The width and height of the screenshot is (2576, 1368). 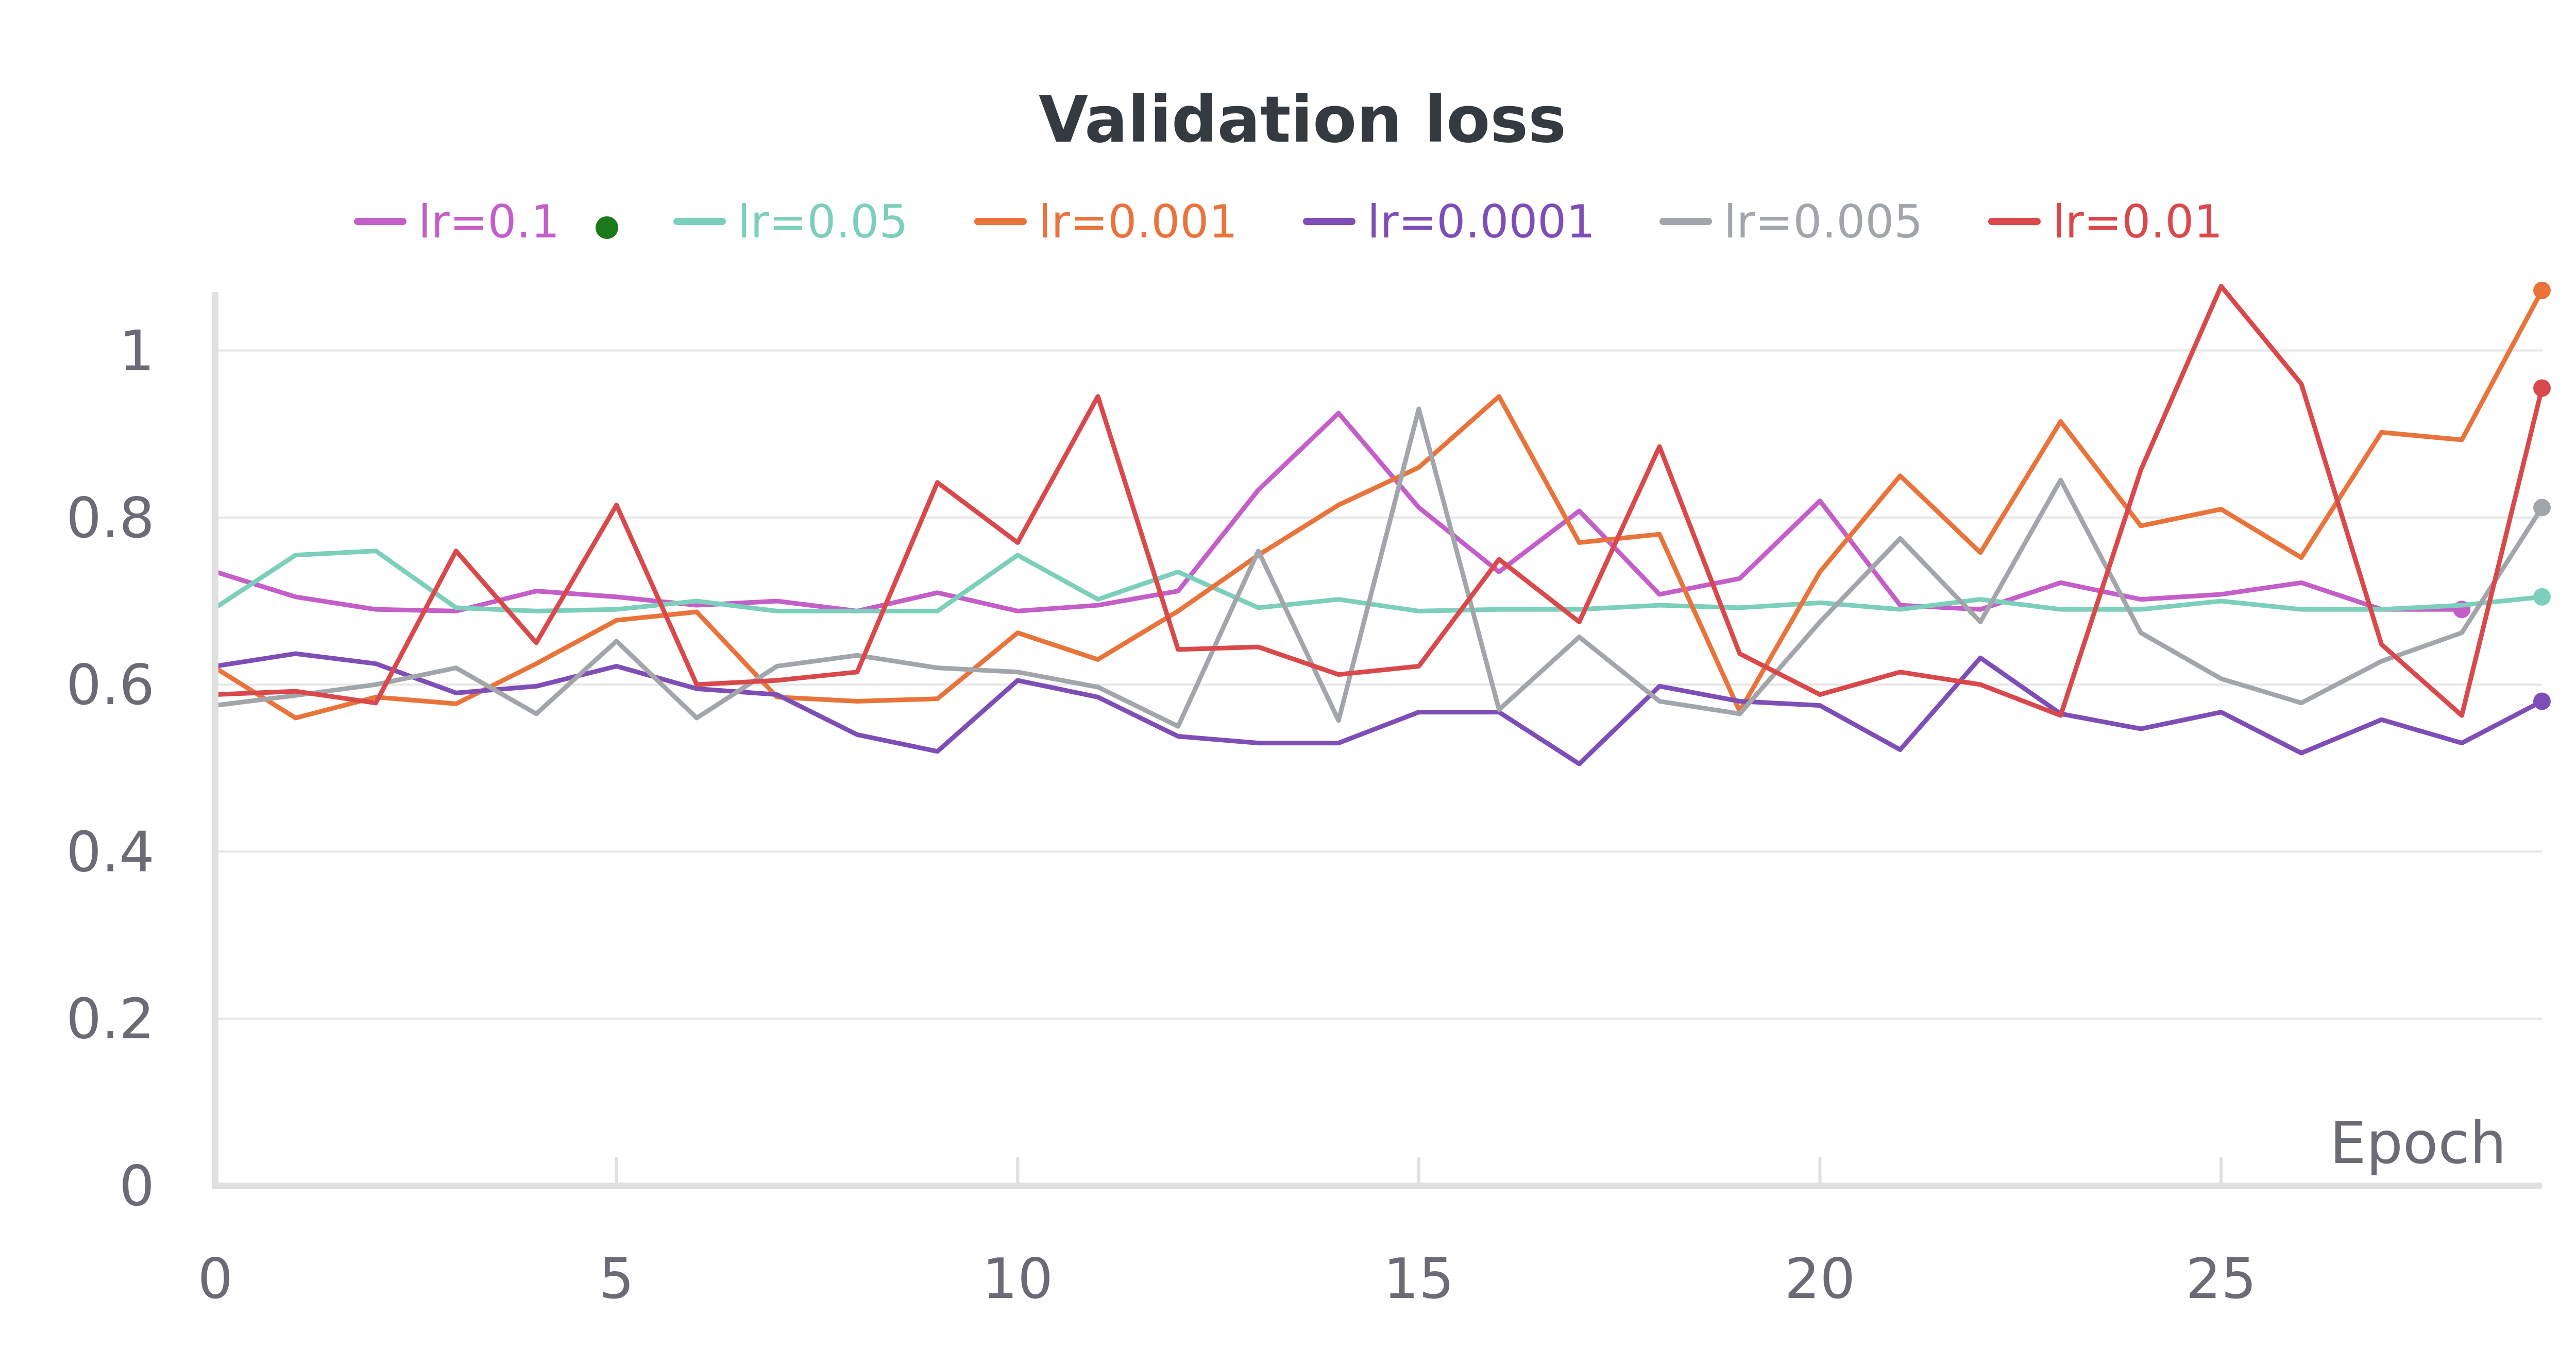 What do you see at coordinates (137, 1186) in the screenshot?
I see `y-tick-label: 0` at bounding box center [137, 1186].